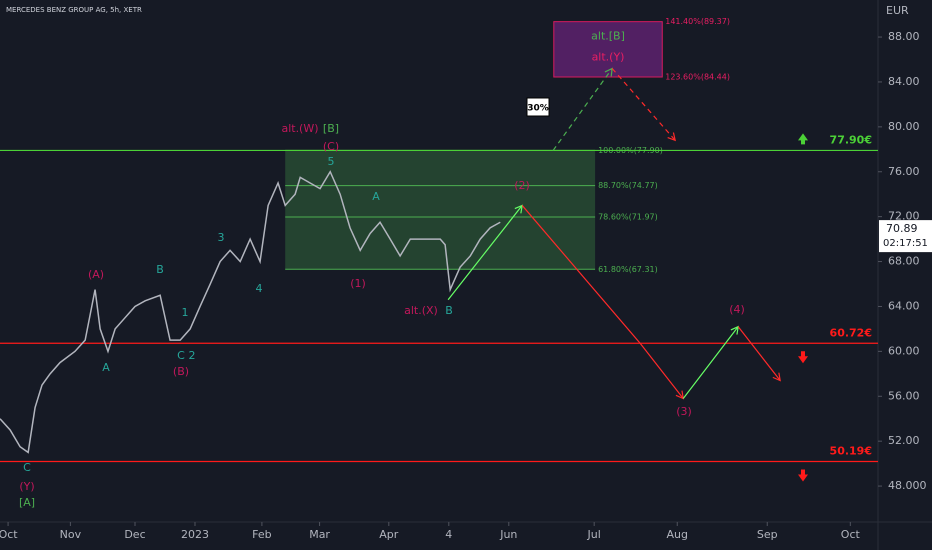  What do you see at coordinates (331, 161) in the screenshot?
I see `wave-label: 5` at bounding box center [331, 161].